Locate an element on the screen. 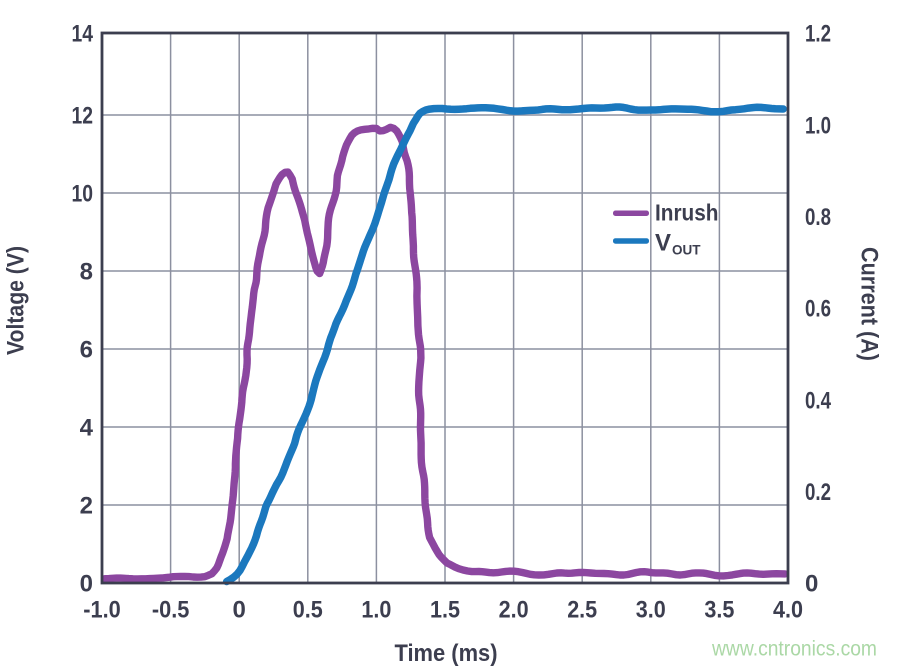  svg-text: Current (A) is located at coordinates (869, 304).